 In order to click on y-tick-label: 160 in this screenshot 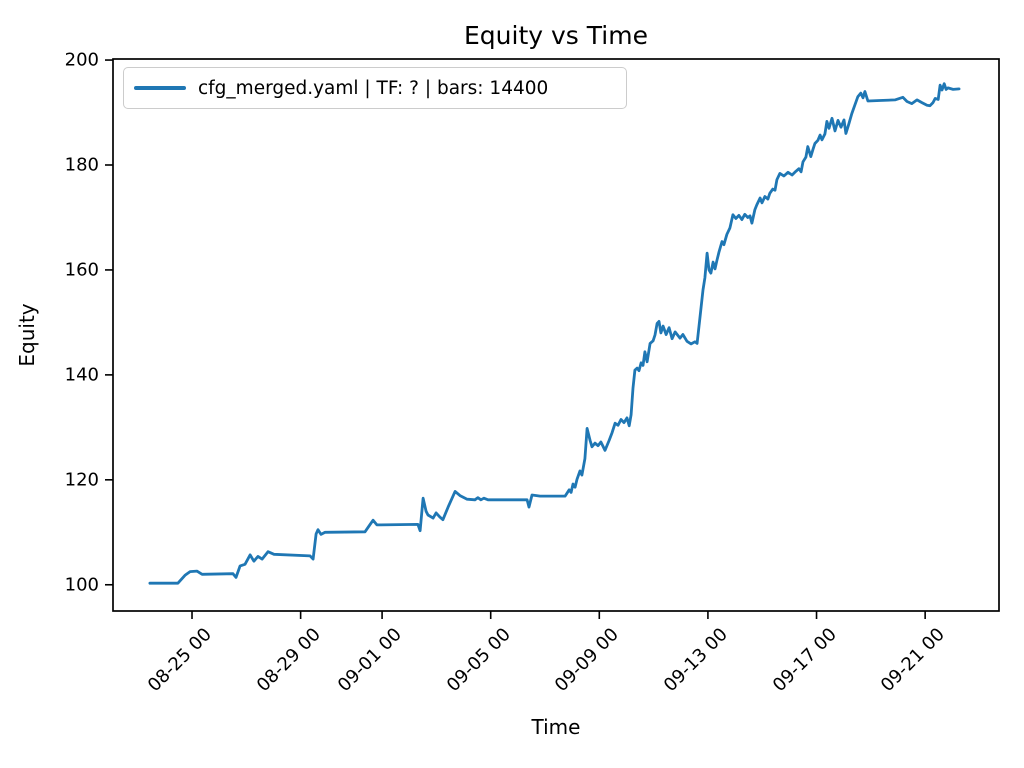, I will do `click(81, 270)`.